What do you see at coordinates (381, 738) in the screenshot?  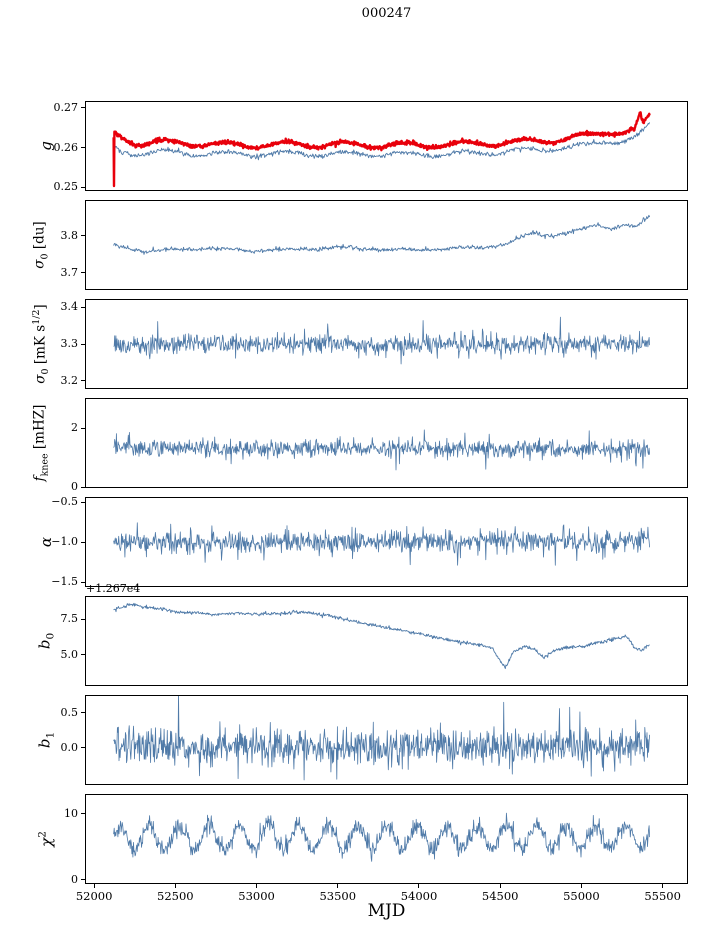 I see `series-b1` at bounding box center [381, 738].